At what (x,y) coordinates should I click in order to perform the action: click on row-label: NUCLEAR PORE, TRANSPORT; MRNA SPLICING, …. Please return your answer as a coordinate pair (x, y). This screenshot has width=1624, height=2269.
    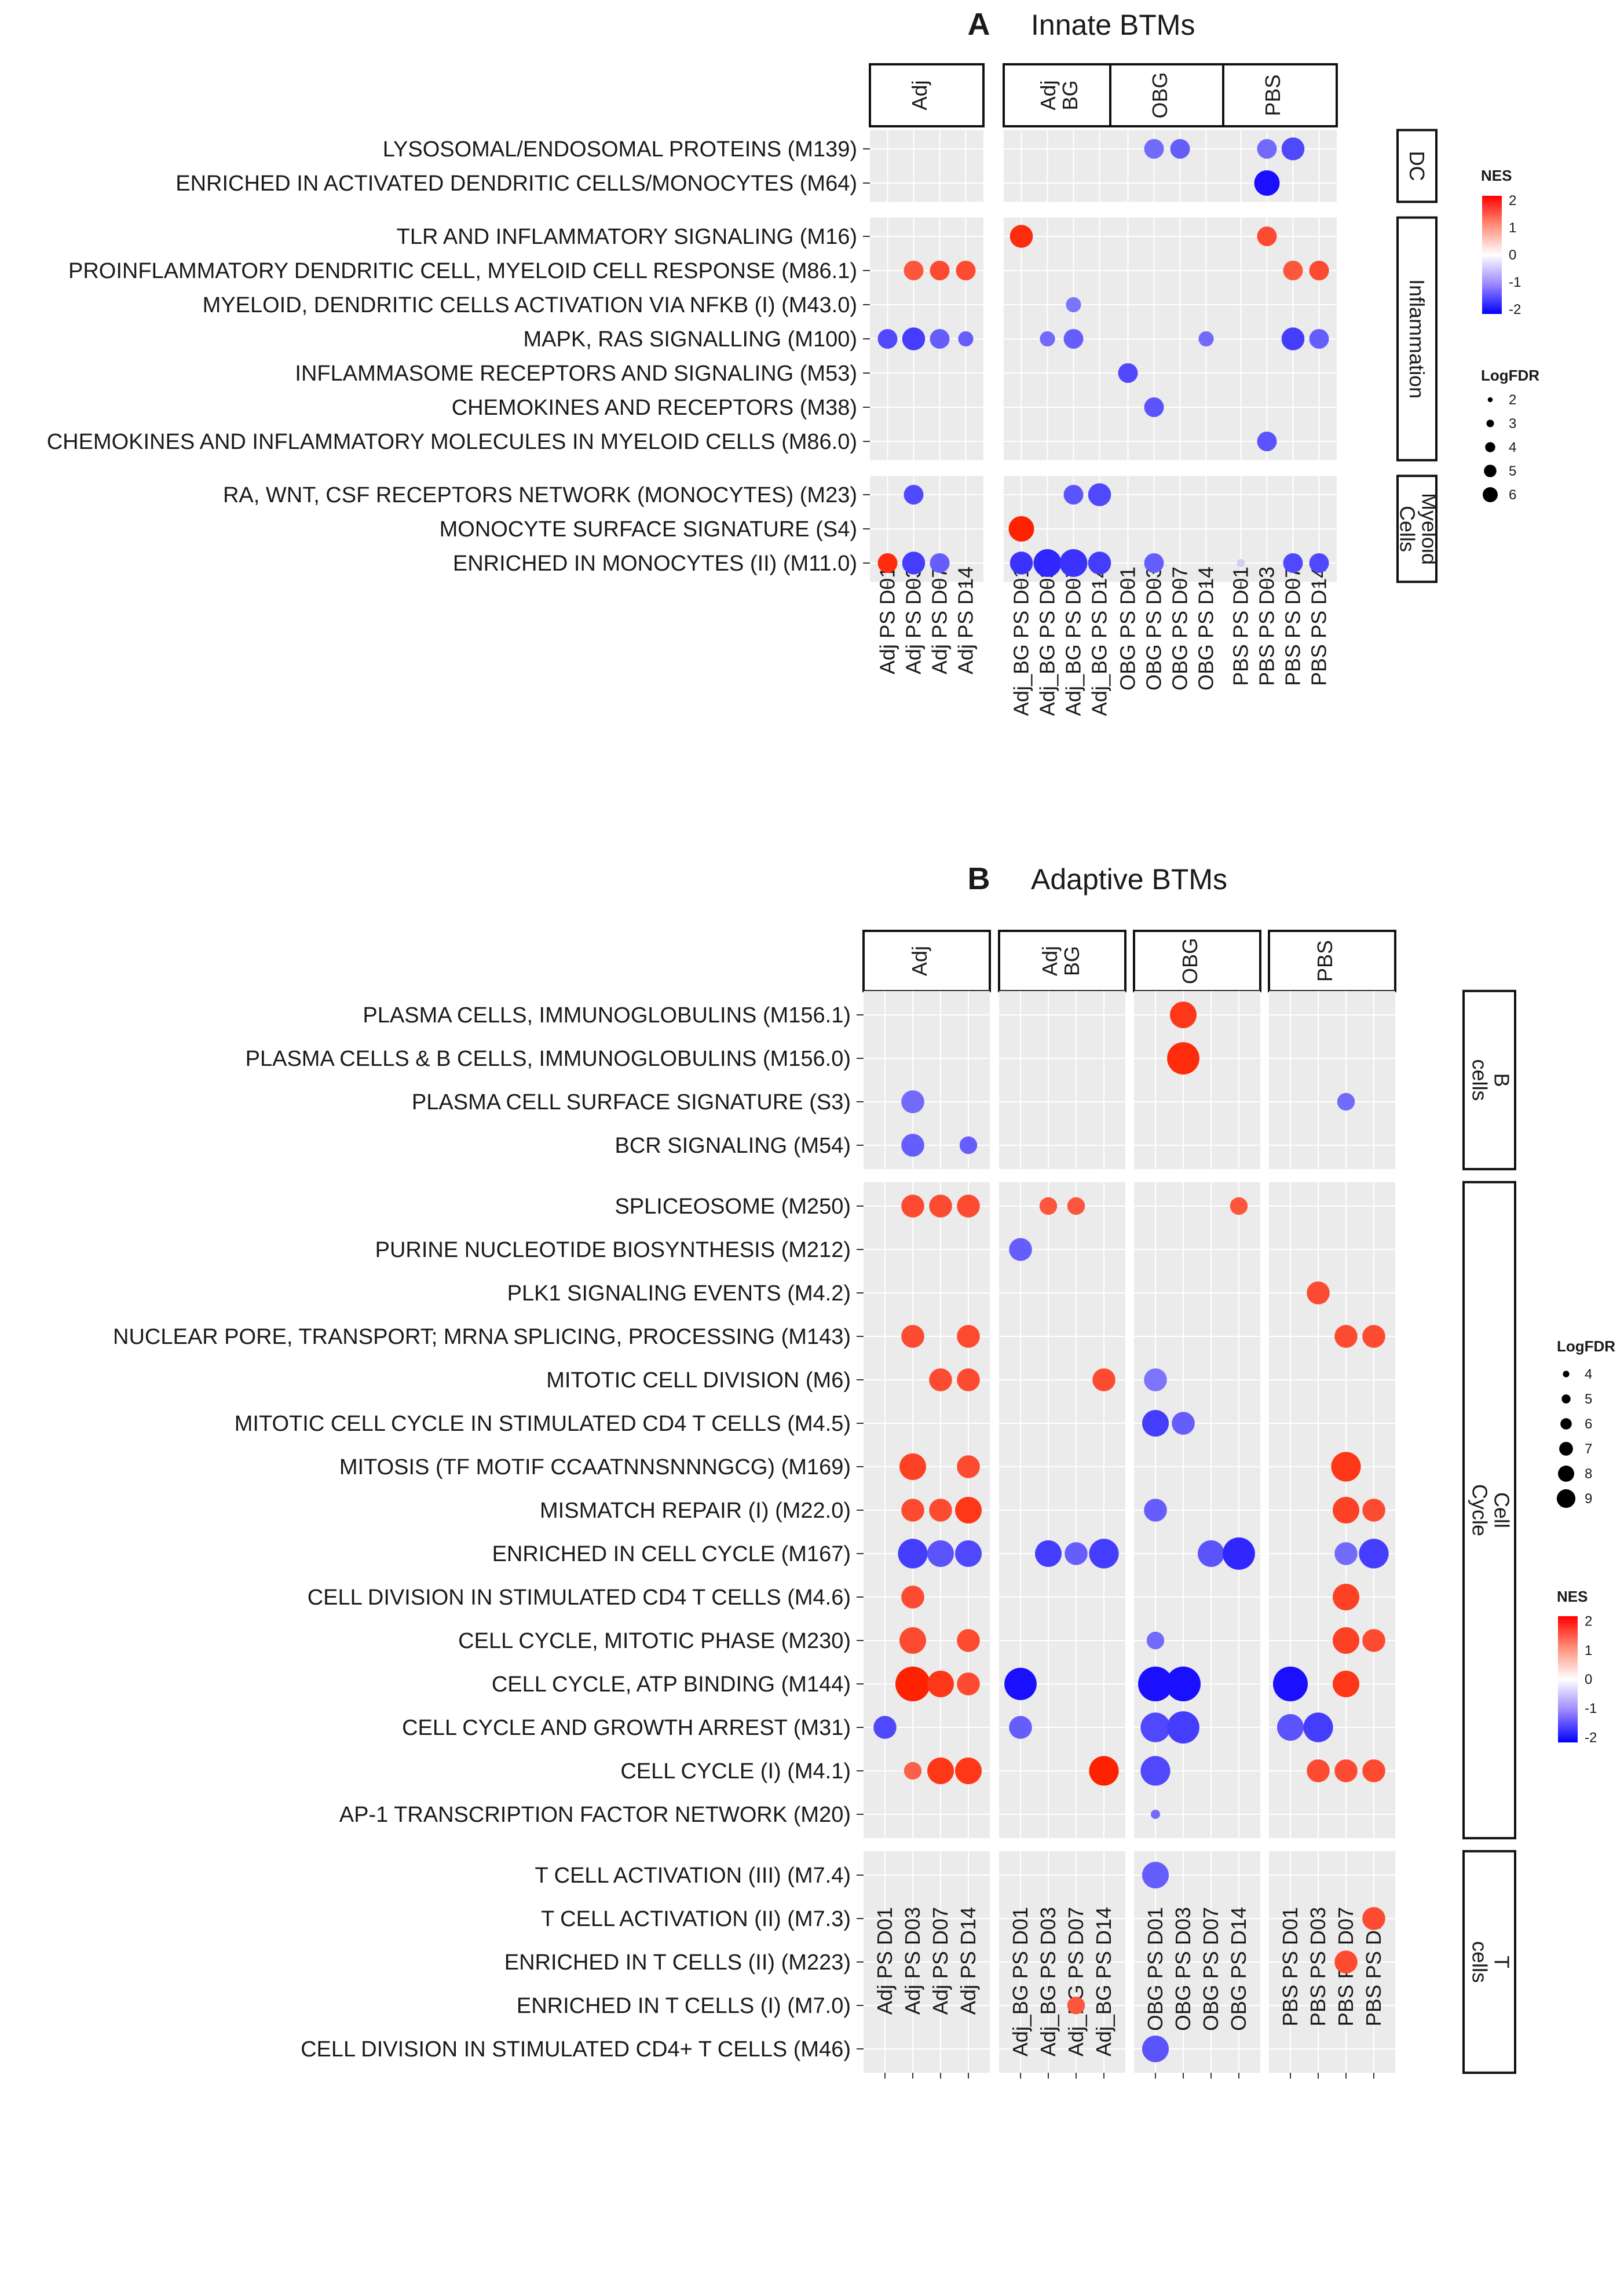
    Looking at the image, I should click on (482, 1337).